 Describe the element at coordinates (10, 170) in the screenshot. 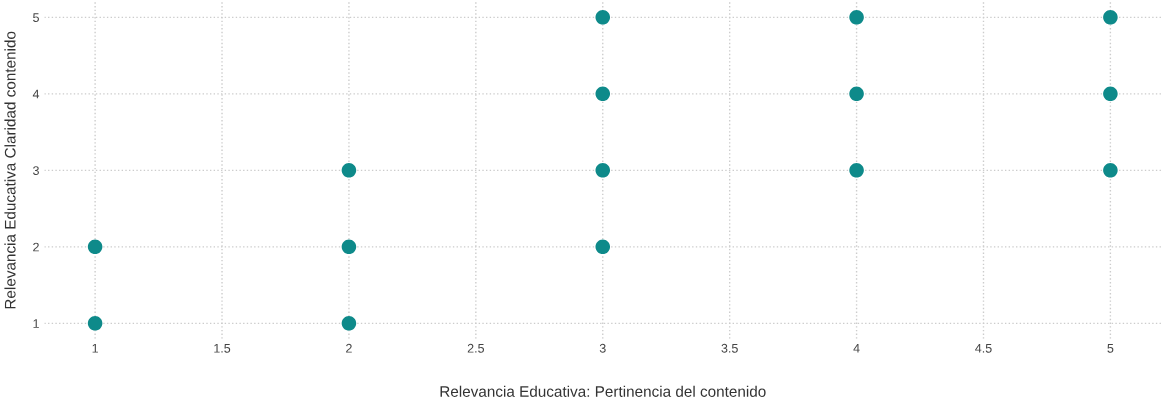

I see `y-axis-title: Relevancia Educativa Claridad contenido` at that location.